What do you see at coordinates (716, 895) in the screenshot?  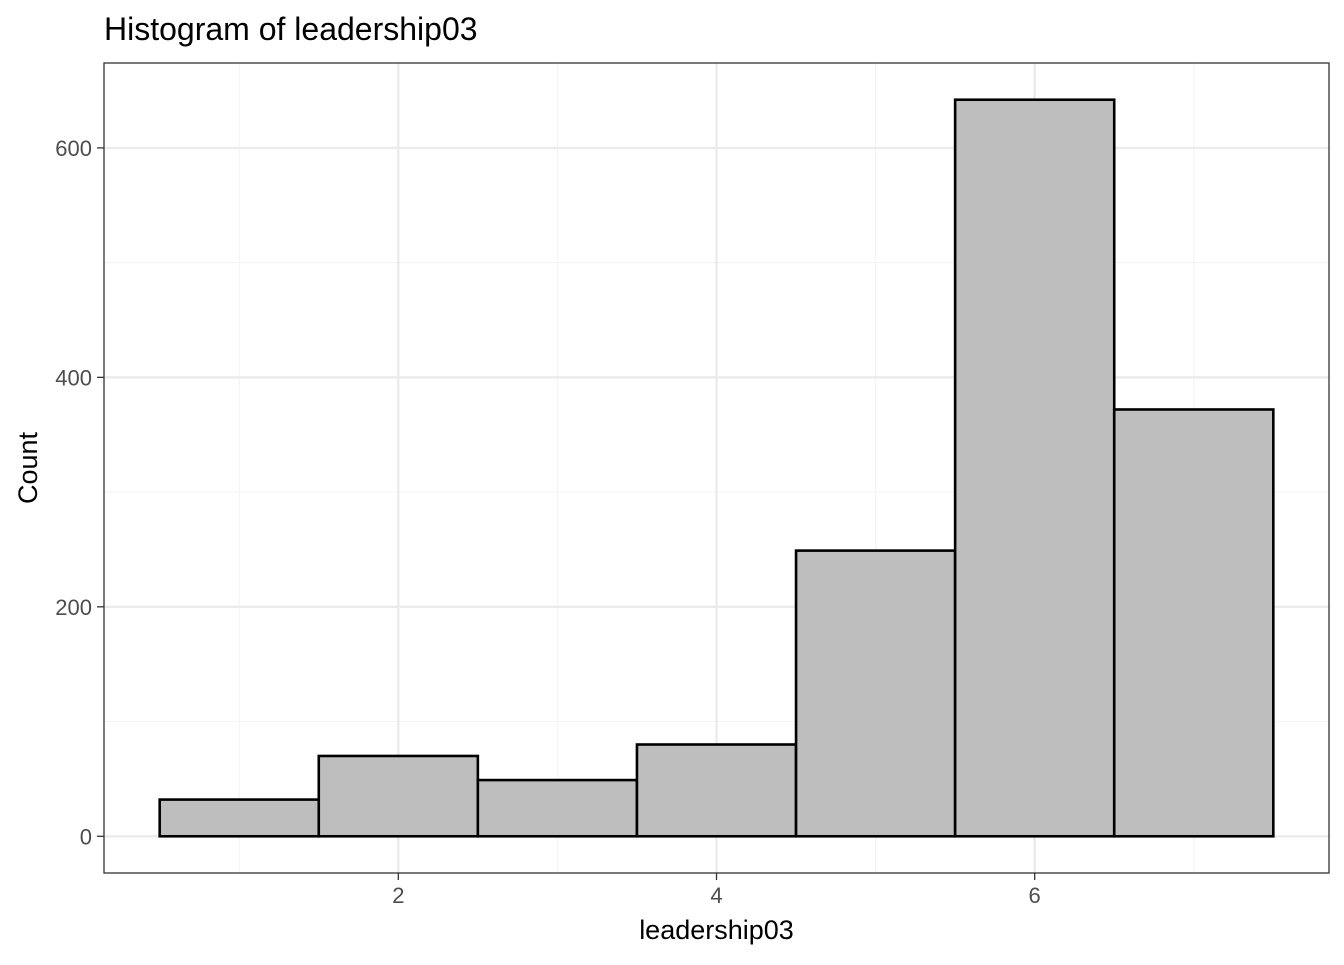 I see `x-tick-label: 4` at bounding box center [716, 895].